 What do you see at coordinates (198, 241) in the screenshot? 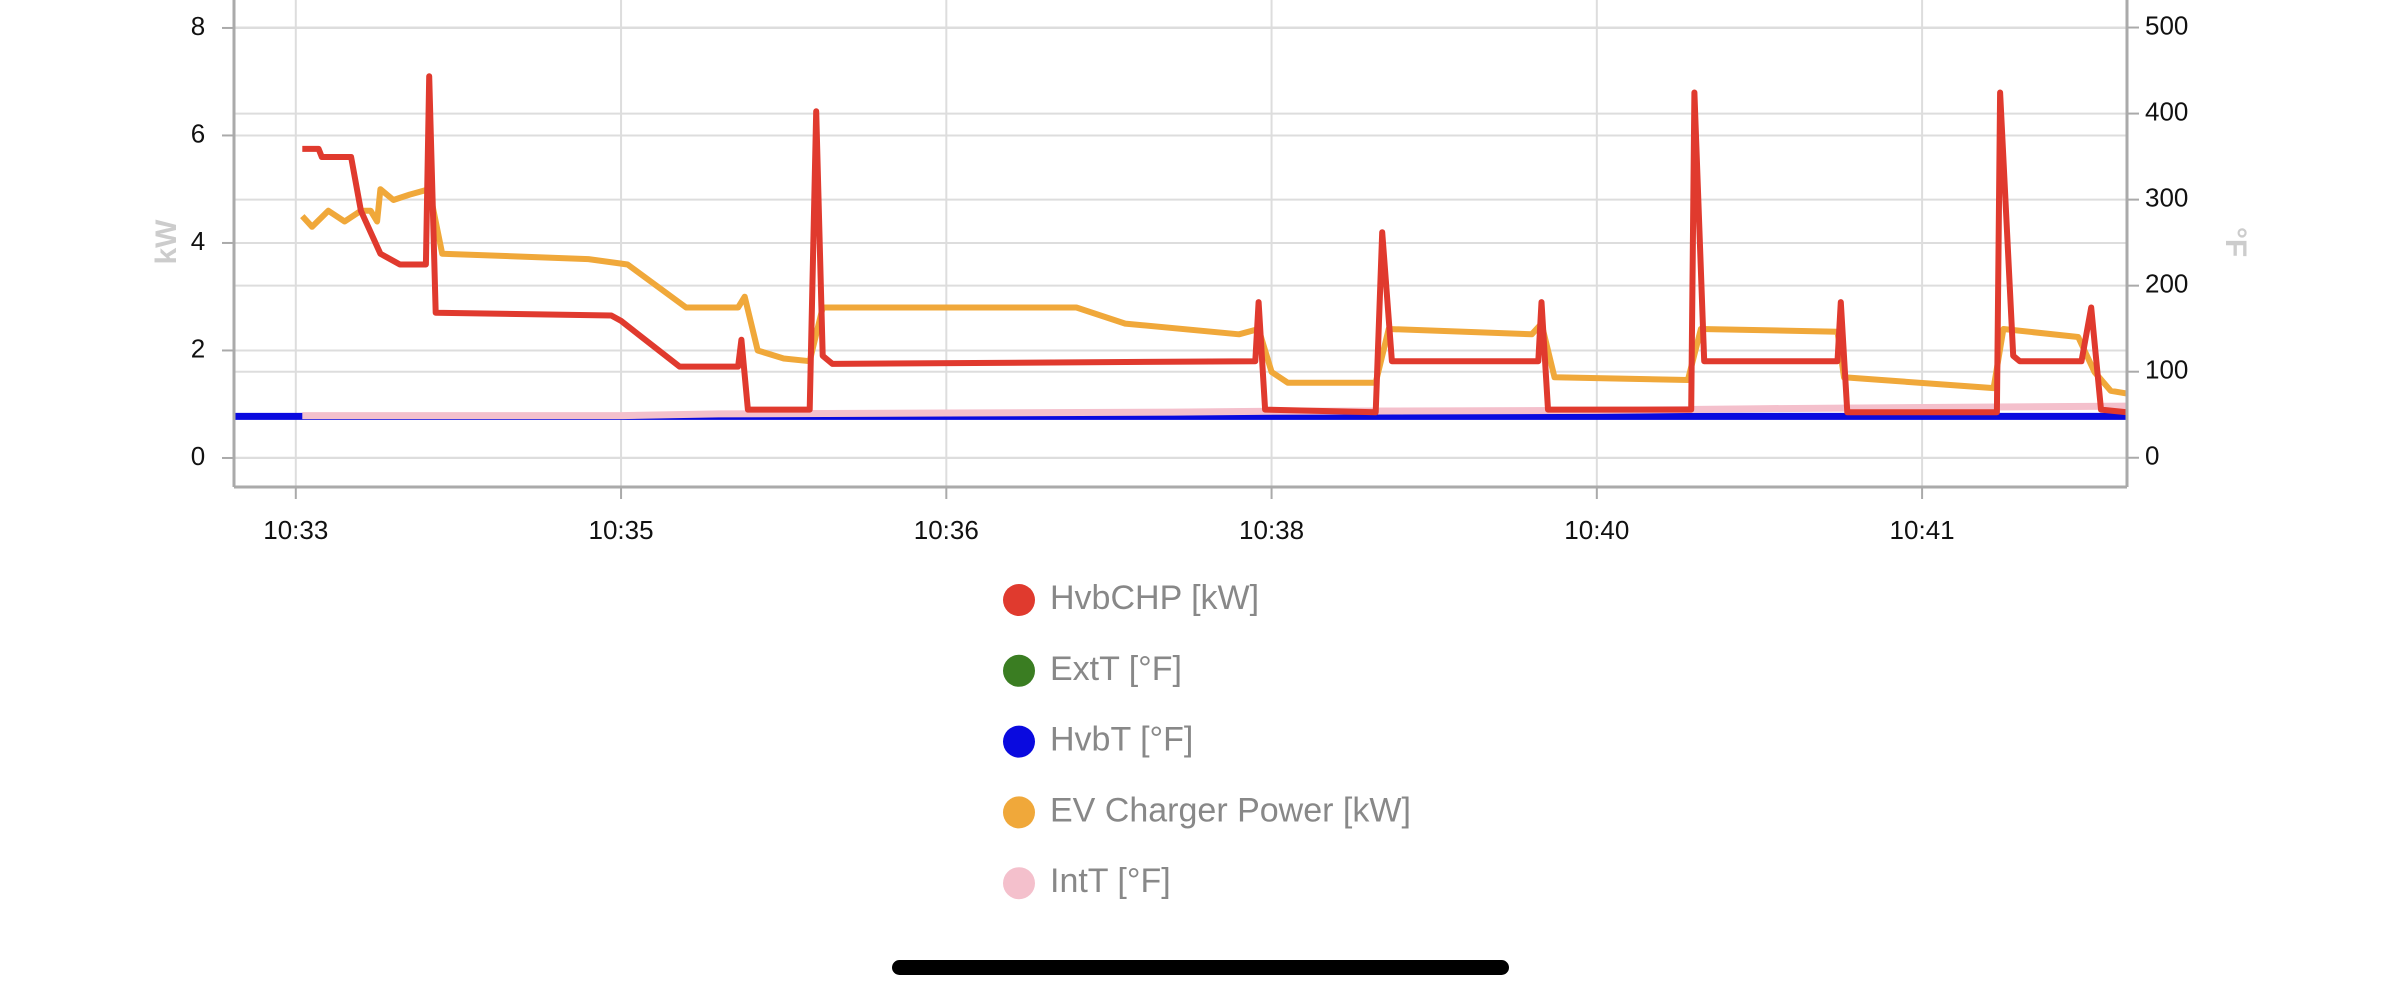
I see `y-tick-label: 4` at bounding box center [198, 241].